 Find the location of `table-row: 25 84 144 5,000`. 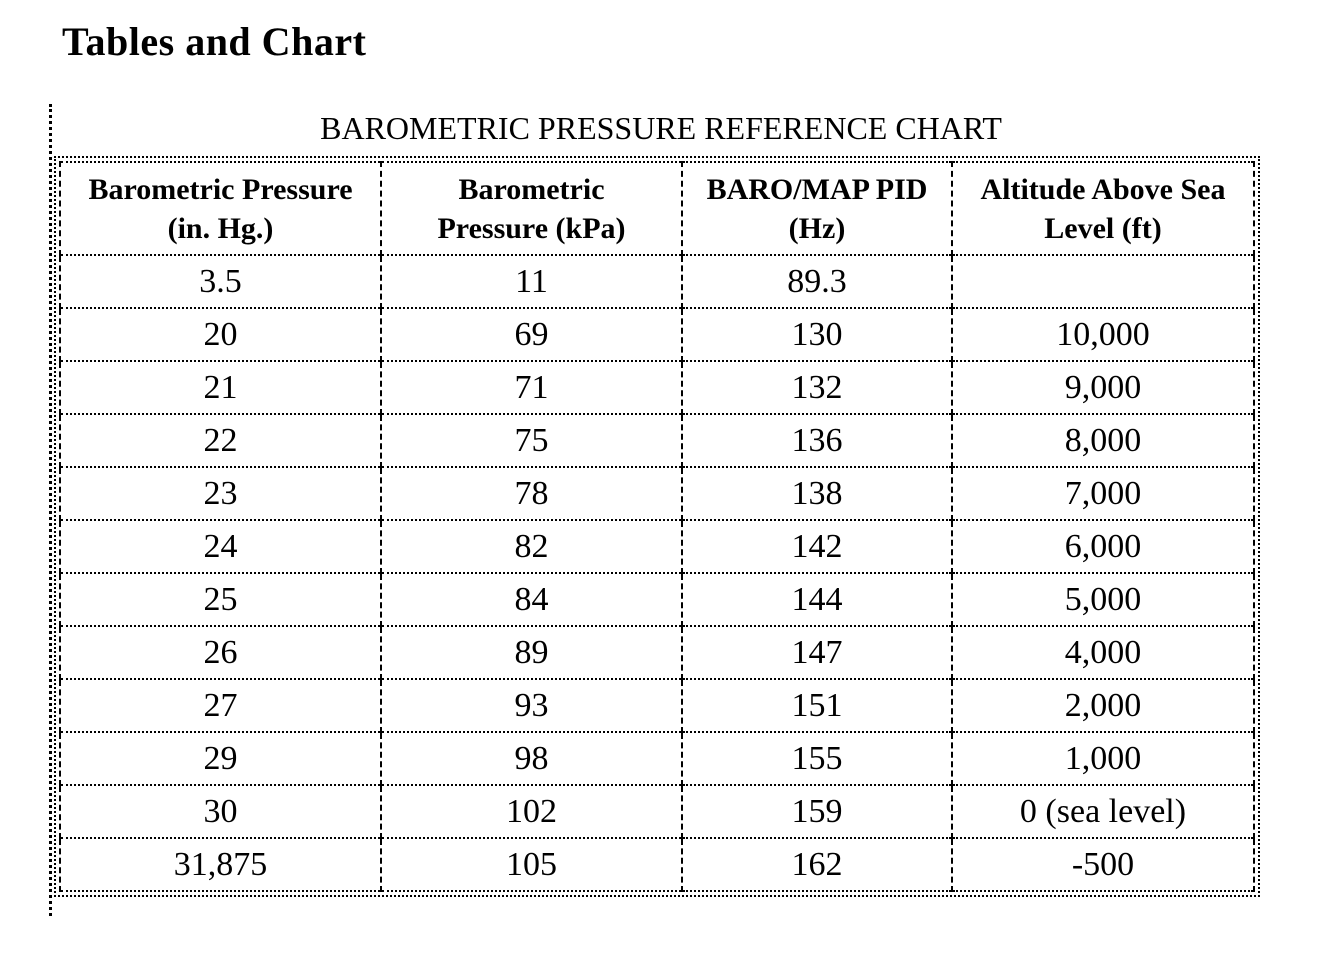

table-row: 25 84 144 5,000 is located at coordinates (657, 599).